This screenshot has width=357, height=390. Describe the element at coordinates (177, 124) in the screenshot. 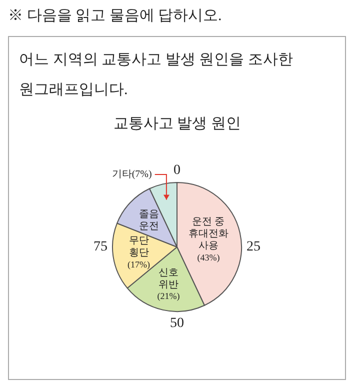

I see `chart-title: 교통사고 발생 원인` at that location.